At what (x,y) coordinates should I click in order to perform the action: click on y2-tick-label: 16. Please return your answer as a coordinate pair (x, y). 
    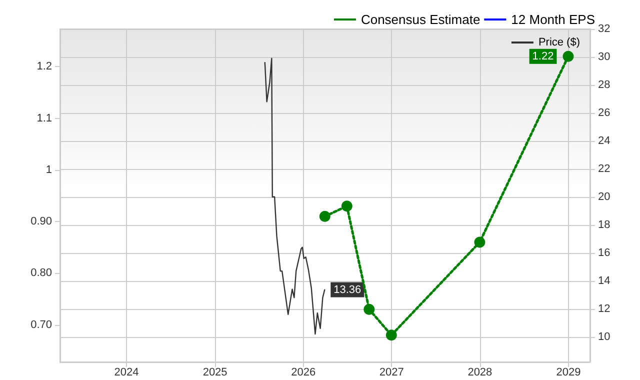
    Looking at the image, I should click on (604, 252).